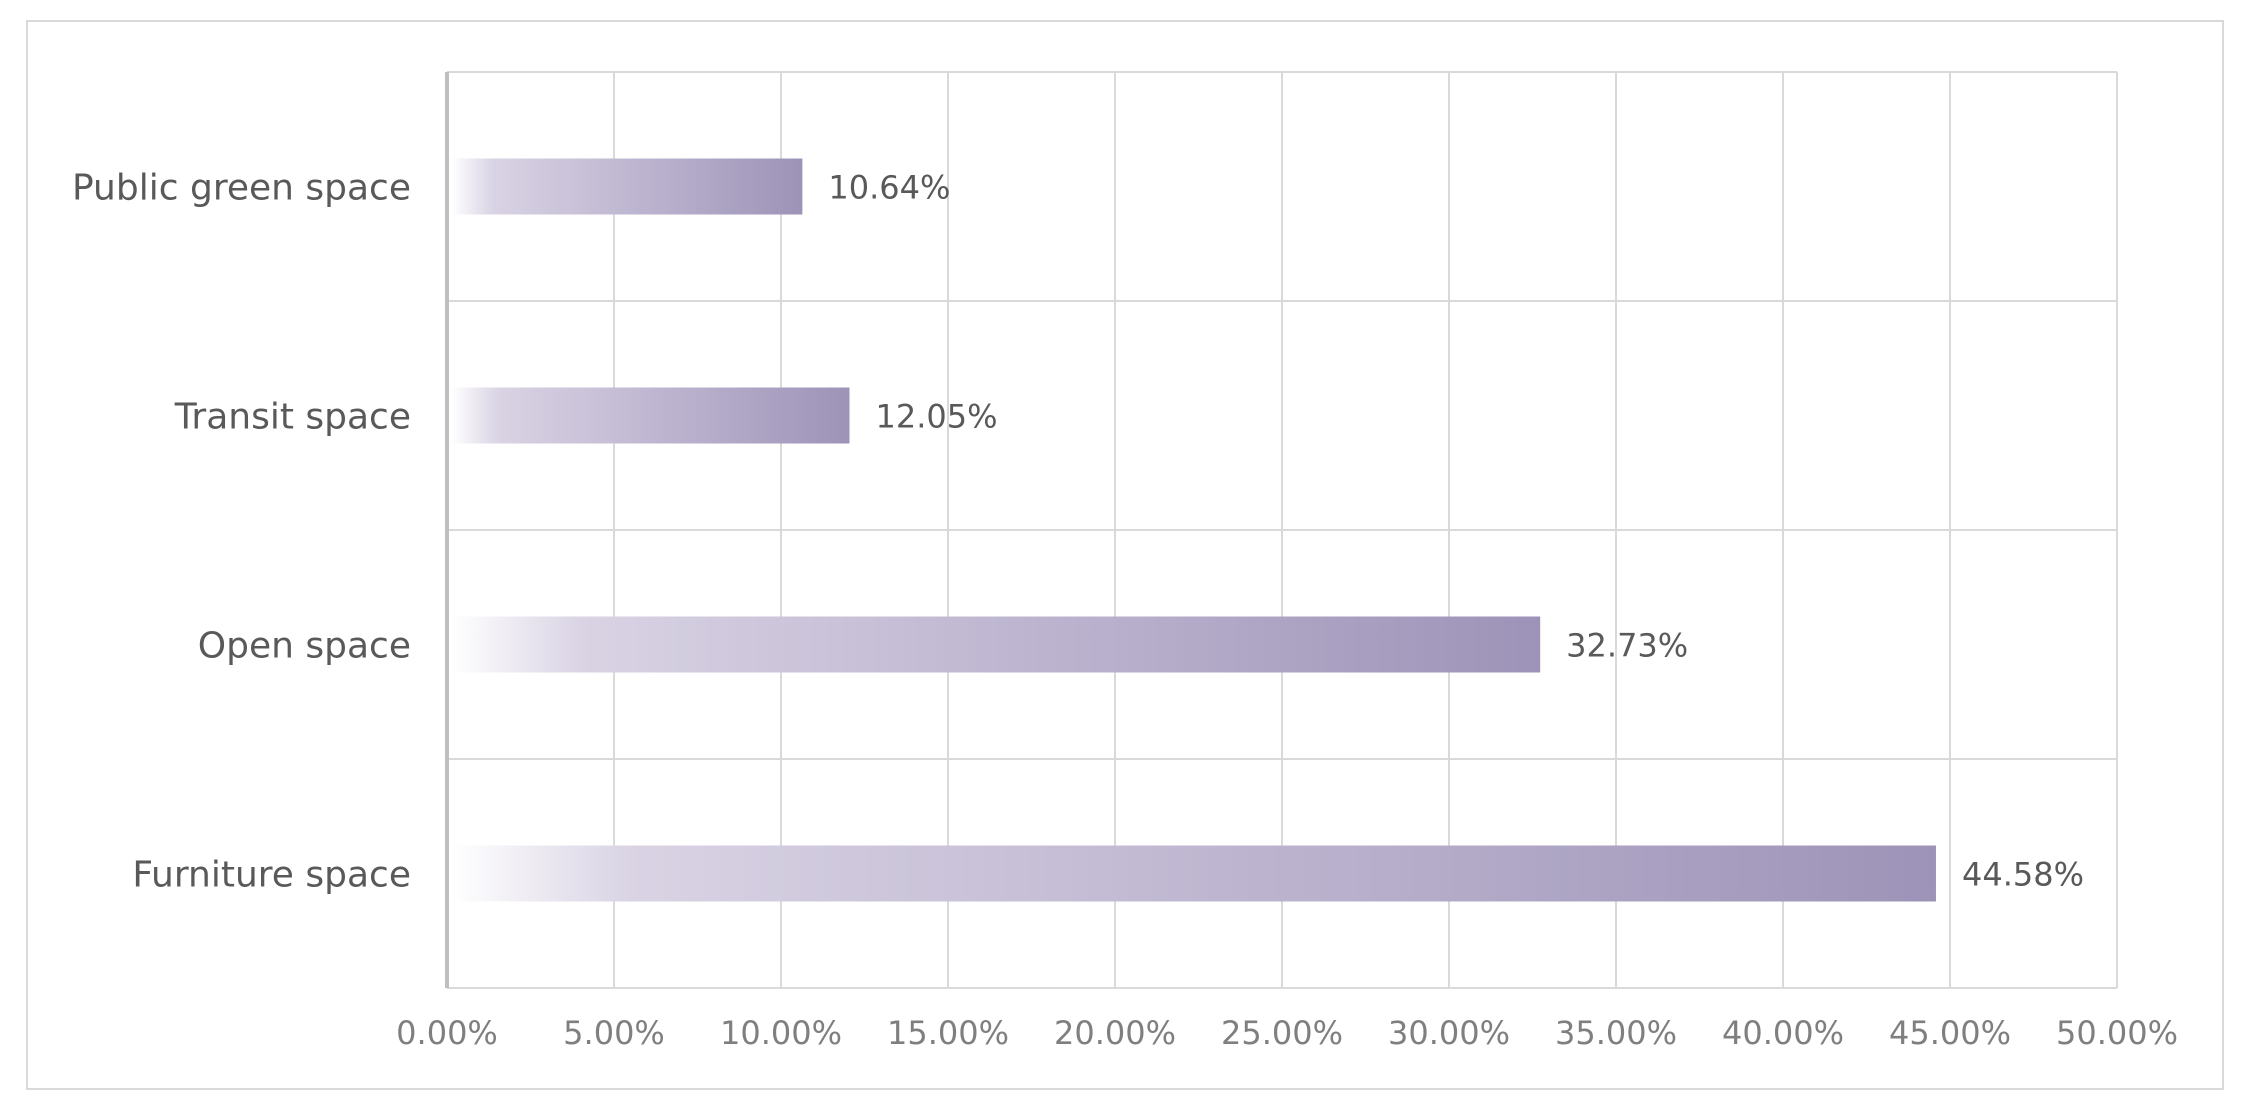  What do you see at coordinates (292, 417) in the screenshot?
I see `category-label: Transit space` at bounding box center [292, 417].